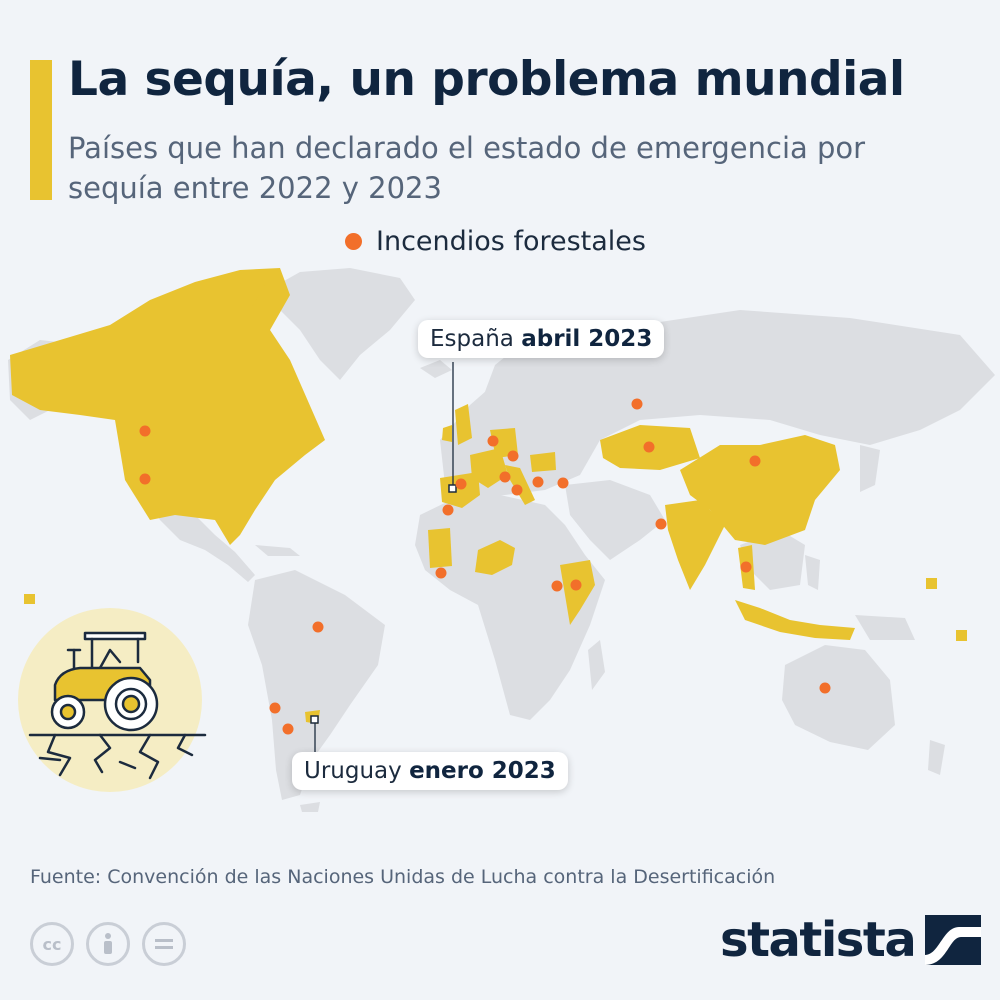 The width and height of the screenshot is (1000, 1000). I want to click on niger, so click(495, 557).